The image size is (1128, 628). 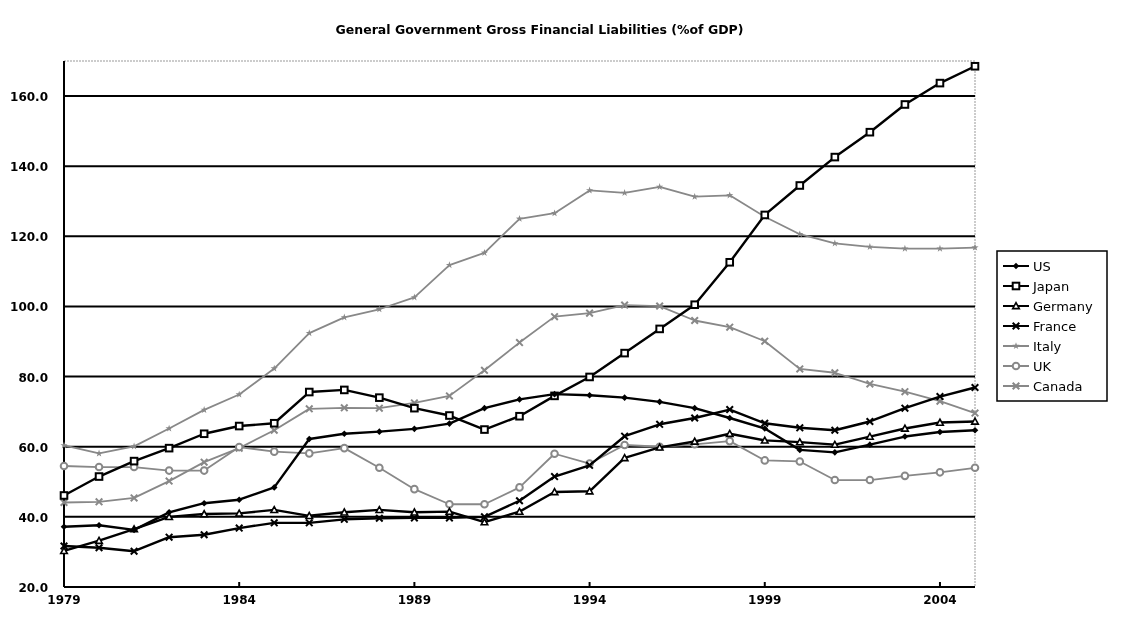 What do you see at coordinates (29, 307) in the screenshot?
I see `y-tick-label: 100.0` at bounding box center [29, 307].